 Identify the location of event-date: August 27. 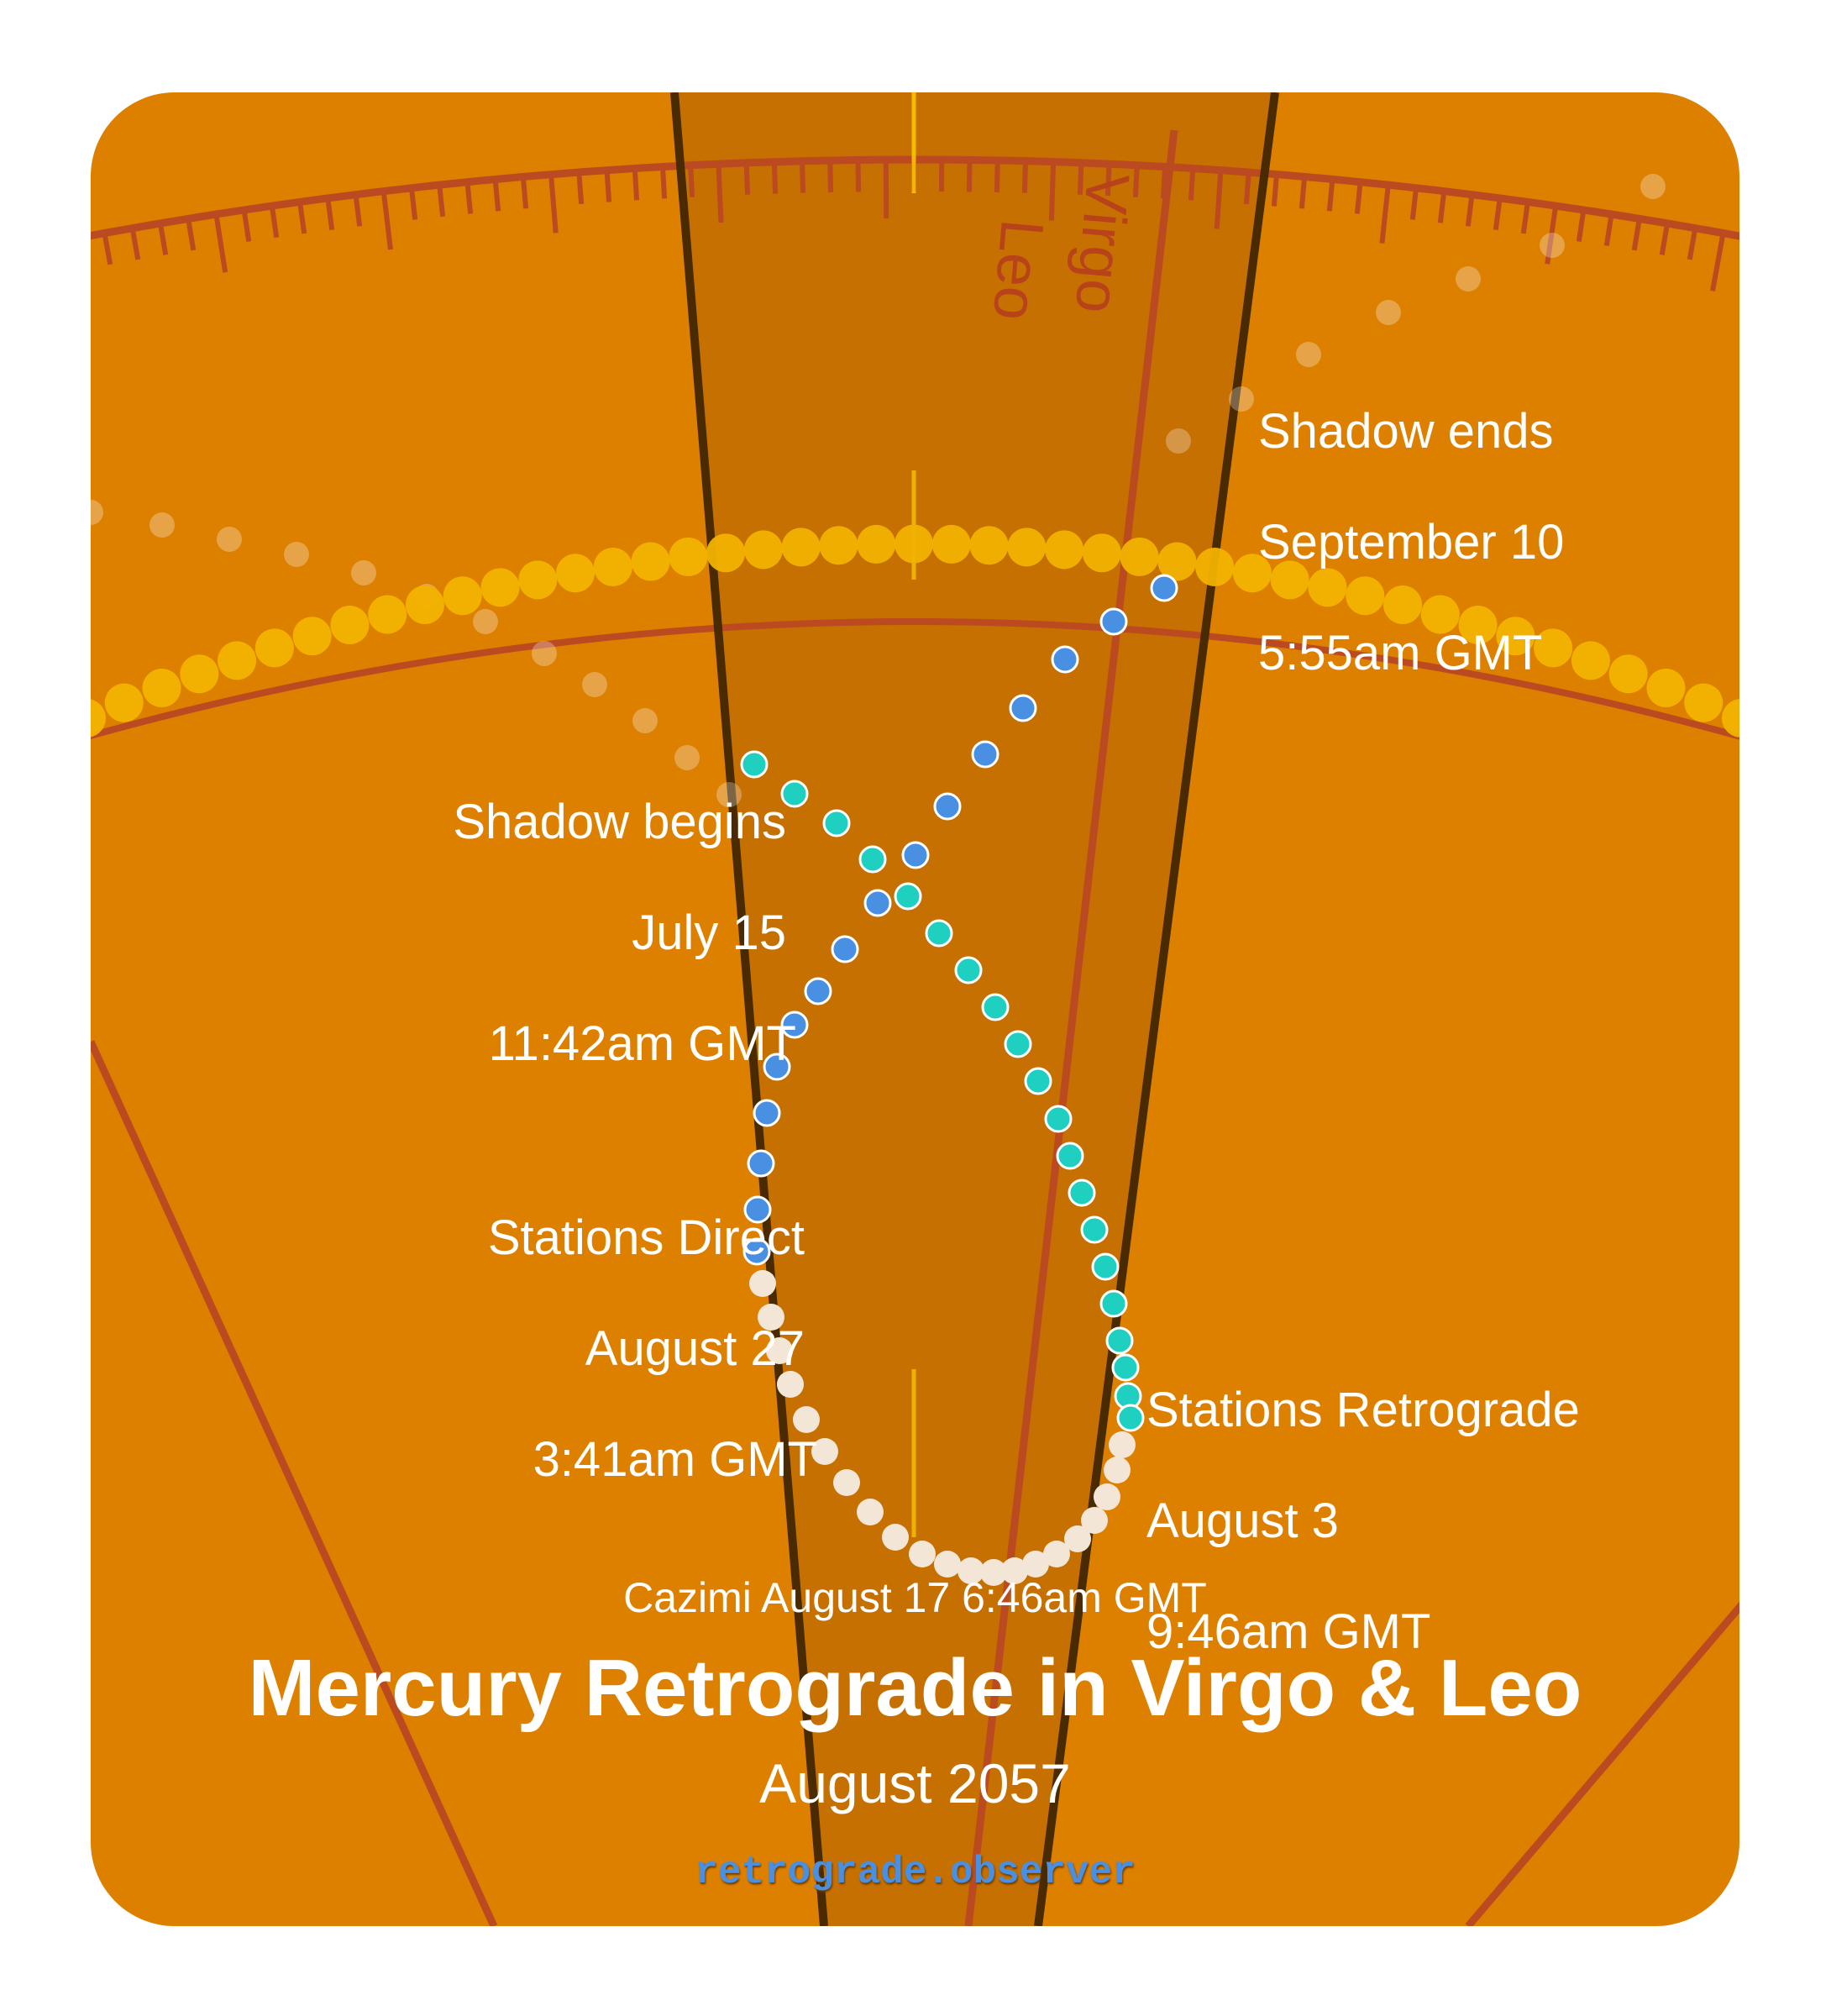
(695, 1348).